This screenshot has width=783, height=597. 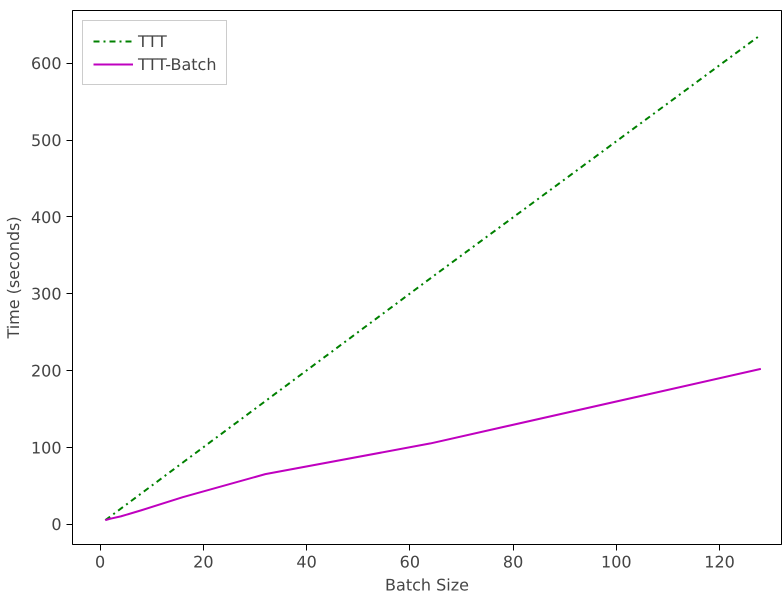 I want to click on x-tick-label: 100, so click(x=616, y=562).